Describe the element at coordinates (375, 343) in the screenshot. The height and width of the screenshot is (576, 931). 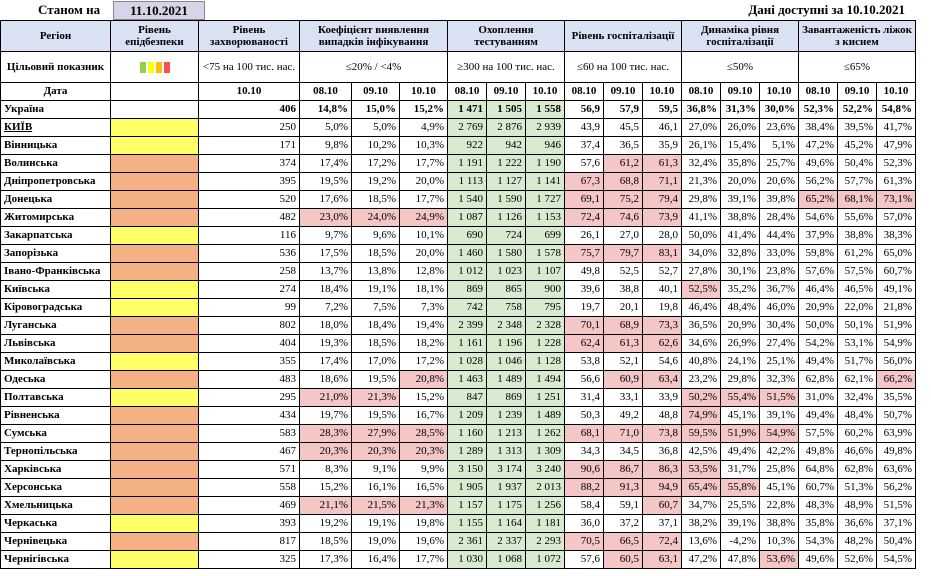
I see `detection-cell: 18,5%` at that location.